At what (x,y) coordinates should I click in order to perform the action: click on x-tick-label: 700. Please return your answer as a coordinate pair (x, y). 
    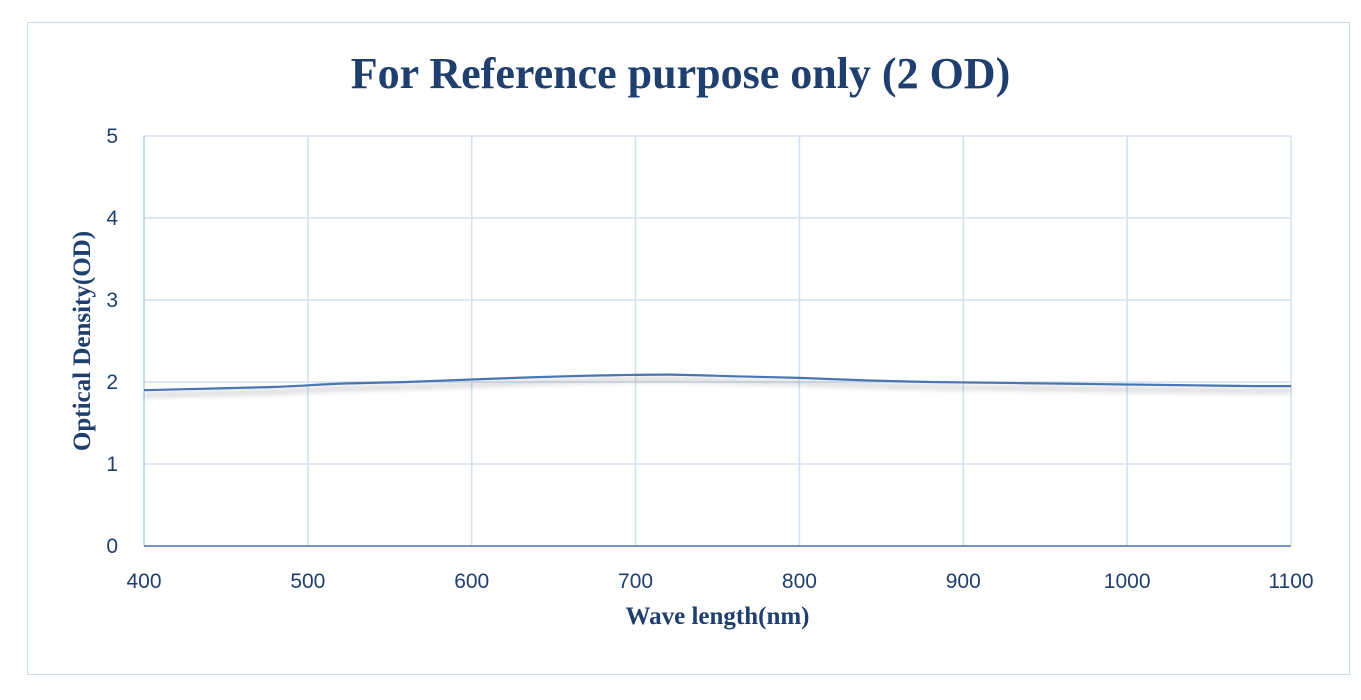
    Looking at the image, I should click on (635, 581).